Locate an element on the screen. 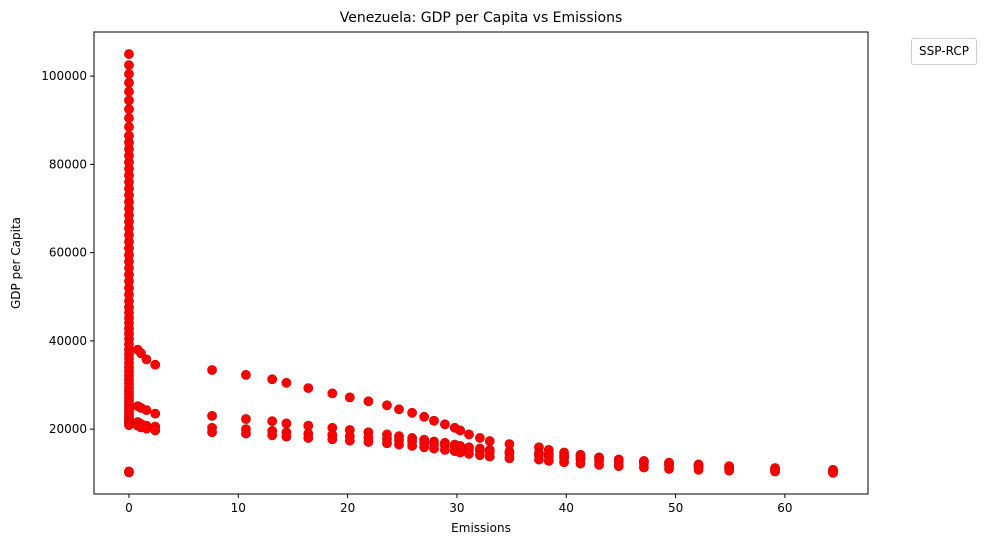 Image resolution: width=989 pixels, height=545 pixels. legend-title: SSP-RCP is located at coordinates (944, 51).